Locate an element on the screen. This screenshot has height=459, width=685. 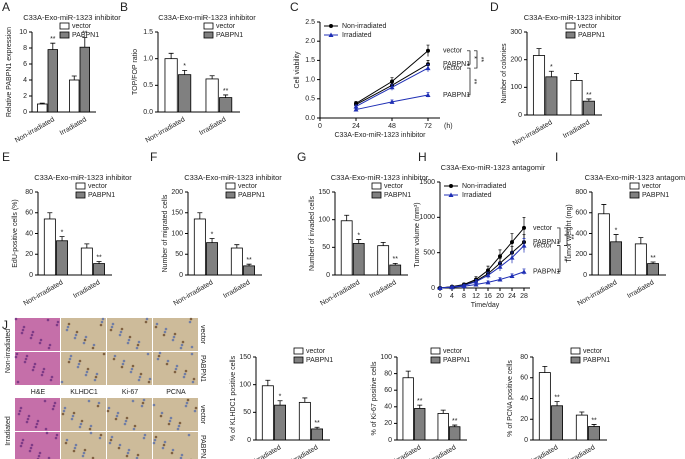
chart-title: C33A-Exo-miR-1323 antagomir is located at coordinates (635, 177).